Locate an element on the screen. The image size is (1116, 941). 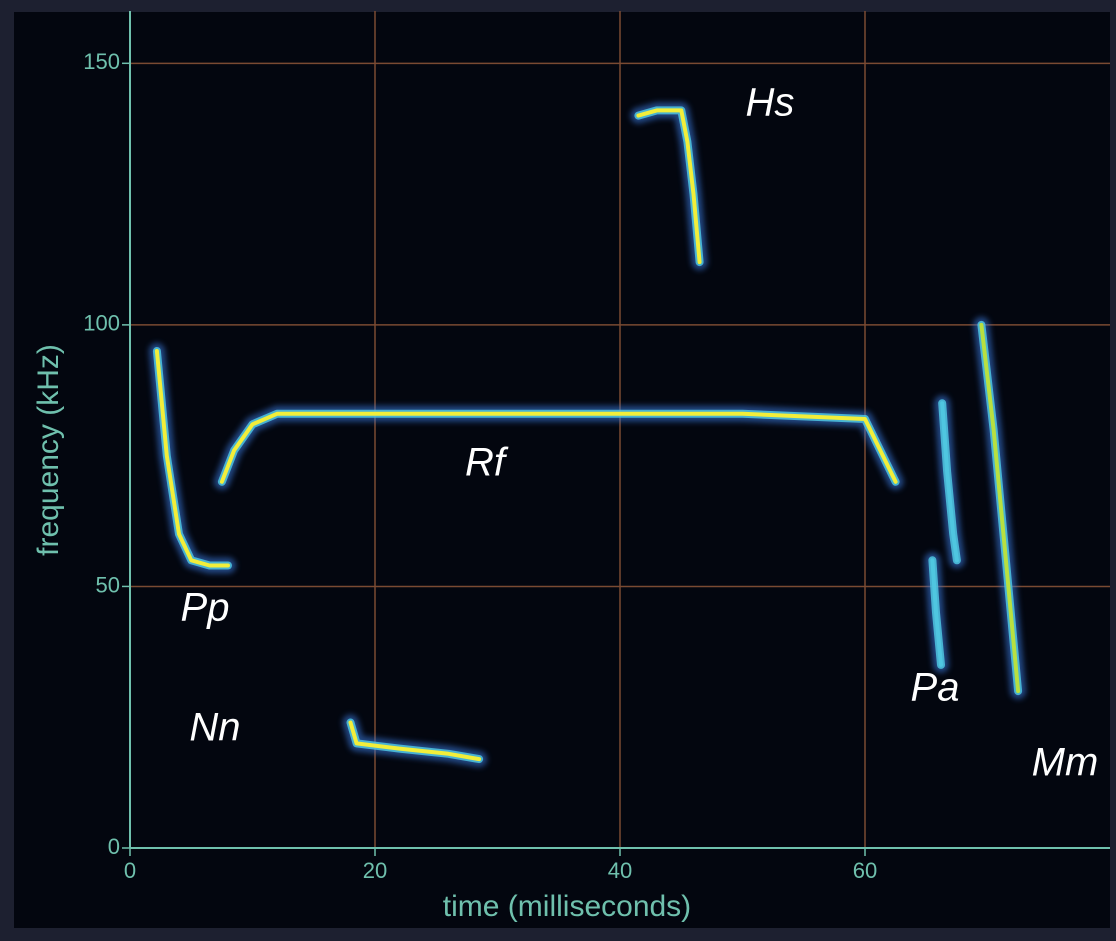
call-label: Nn is located at coordinates (214, 728).